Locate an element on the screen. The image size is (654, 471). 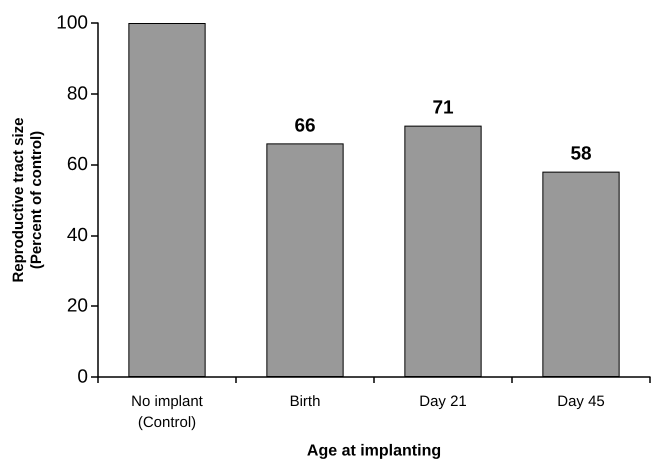
y-axis-title: Reproductive tract size (Percent of control) is located at coordinates (27, 200).